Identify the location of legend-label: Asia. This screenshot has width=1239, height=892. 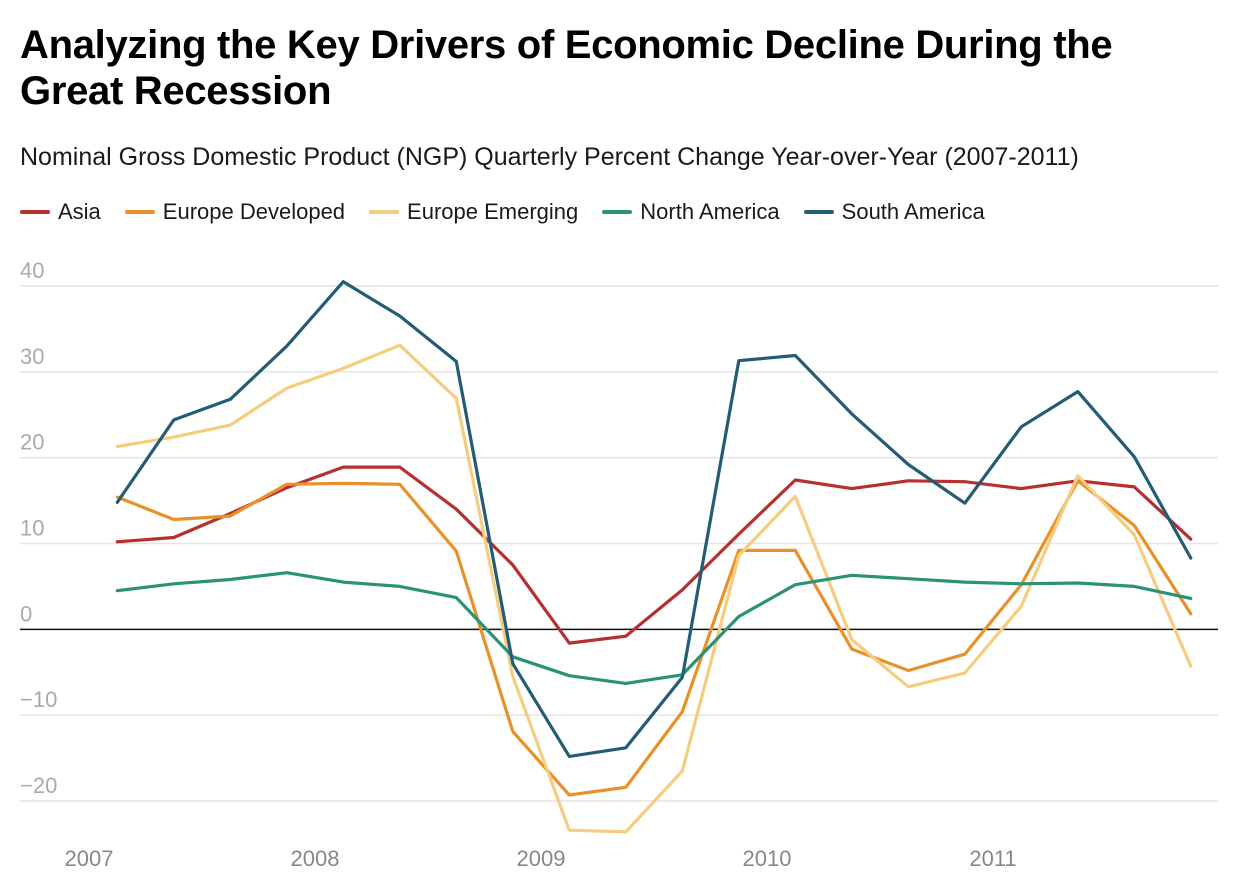
(79, 211).